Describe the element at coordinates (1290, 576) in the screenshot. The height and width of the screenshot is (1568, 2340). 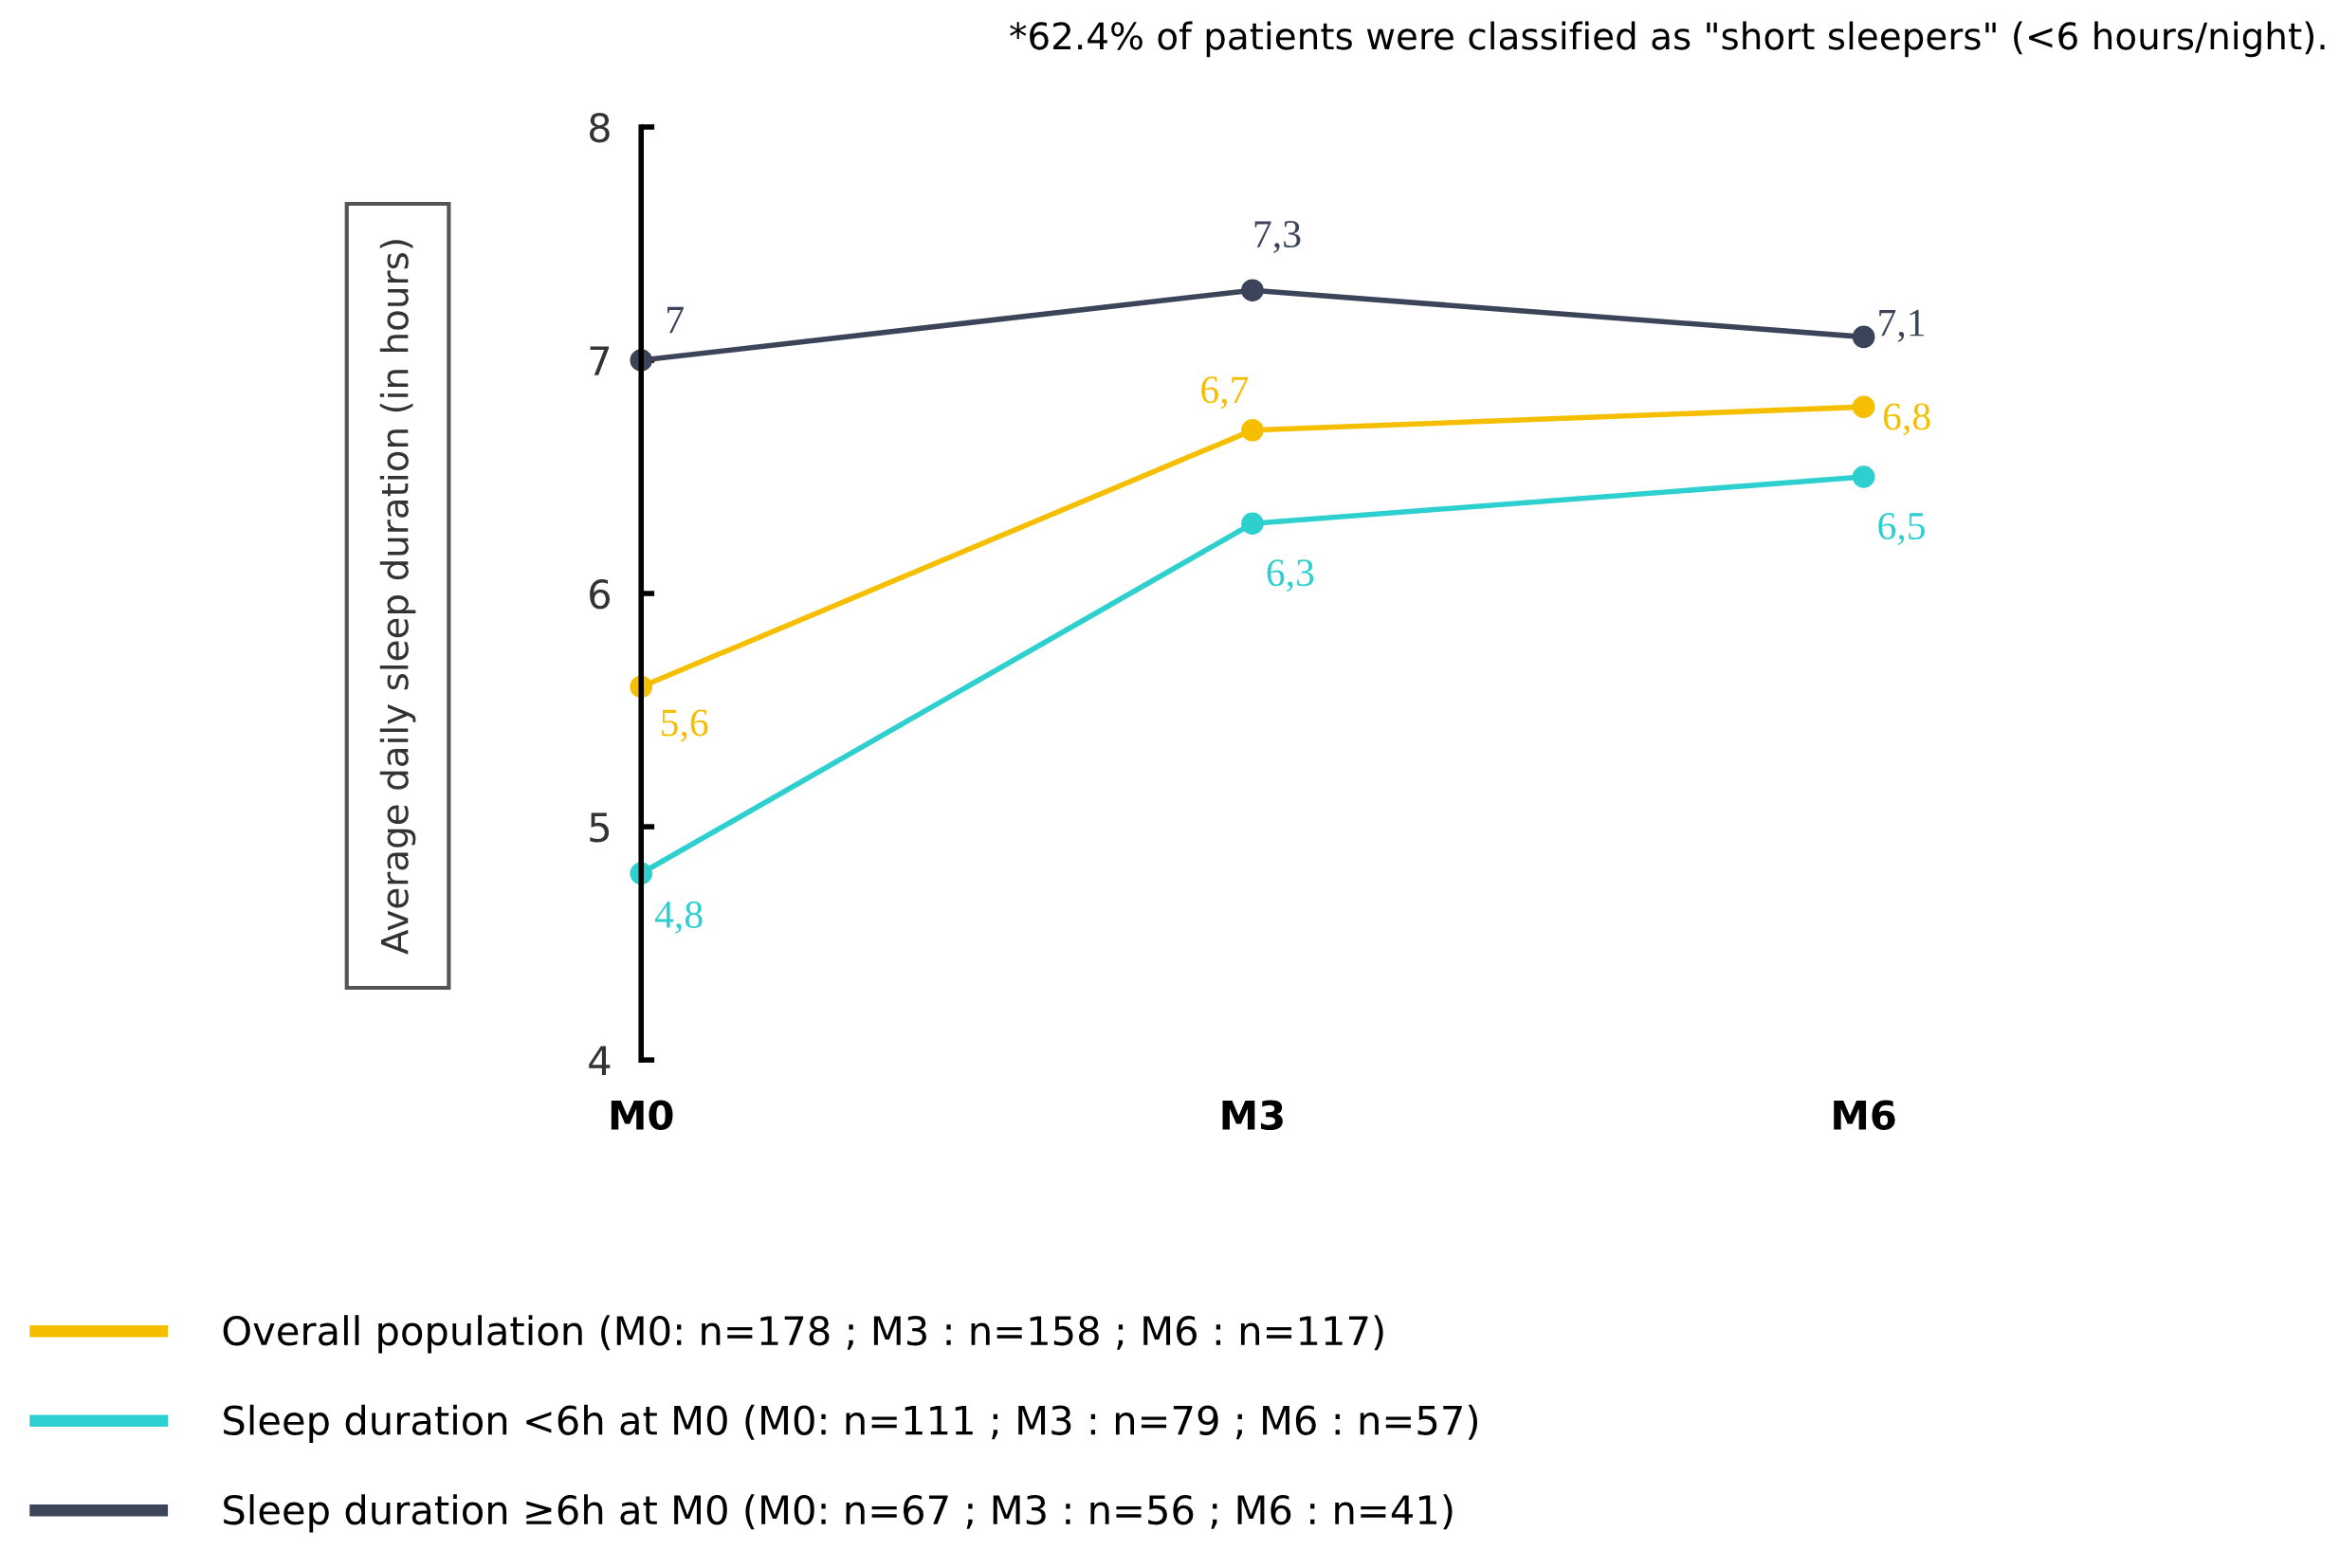
I see `data-label: 6,3` at that location.